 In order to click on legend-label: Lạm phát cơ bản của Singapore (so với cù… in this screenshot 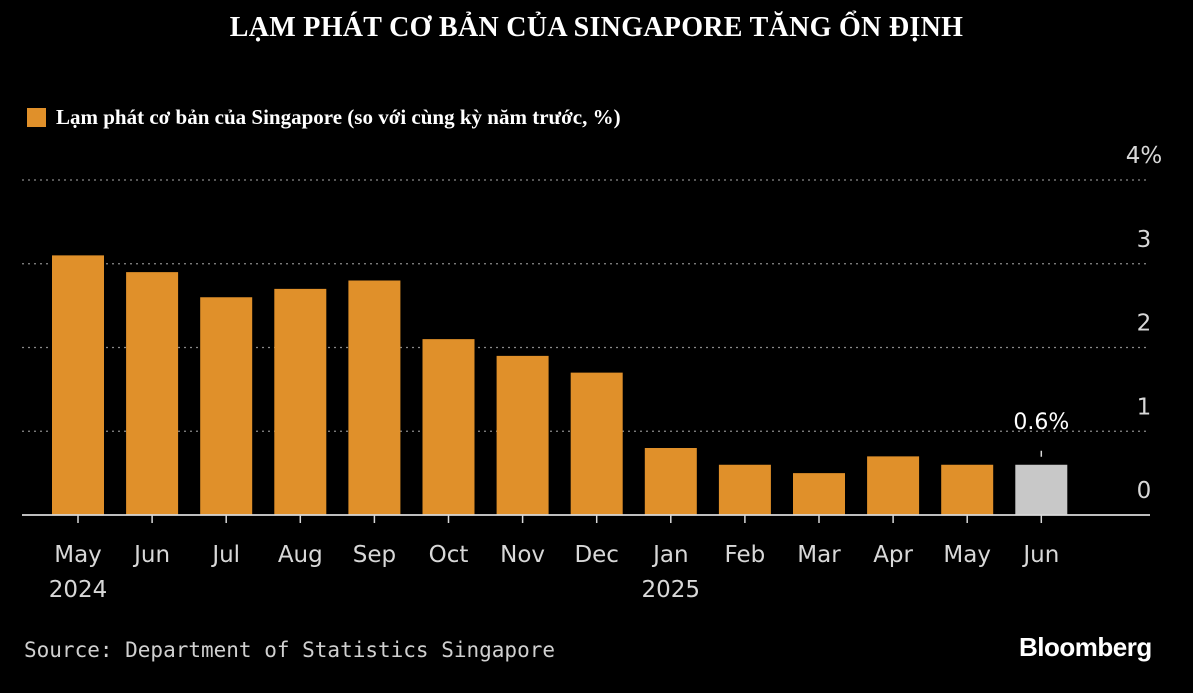, I will do `click(338, 116)`.